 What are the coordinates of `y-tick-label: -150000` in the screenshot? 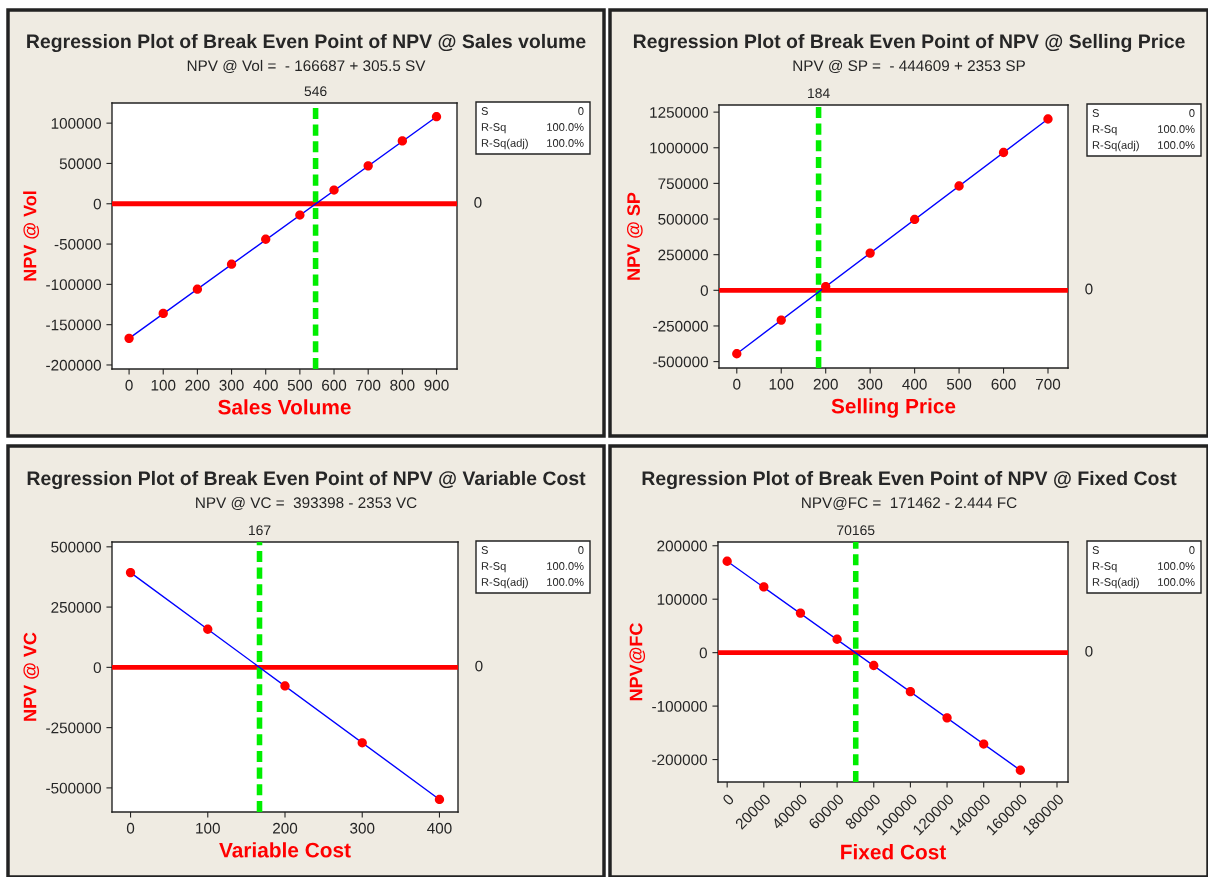 It's located at (73, 325).